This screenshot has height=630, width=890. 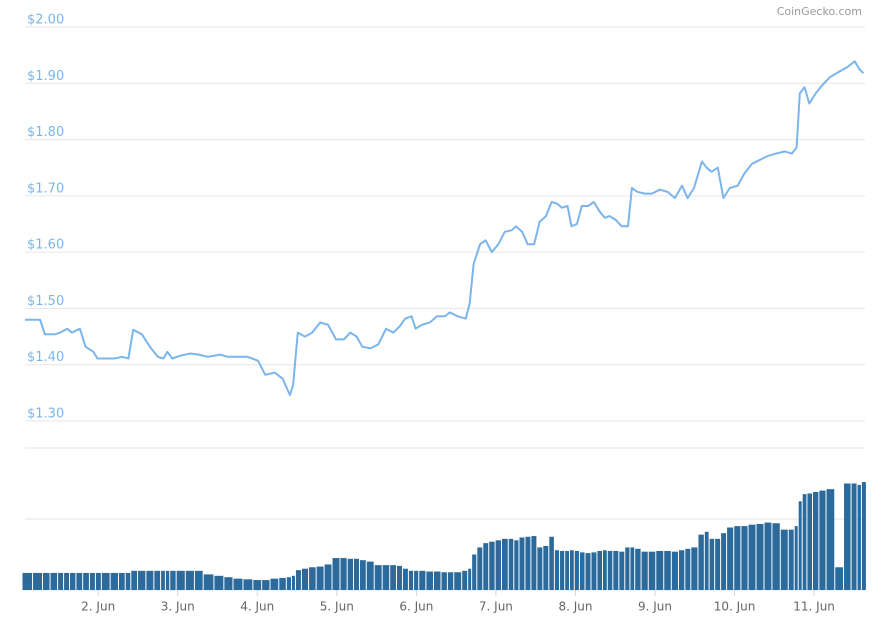 I want to click on x-tick-label: 5. Jun, so click(x=337, y=607).